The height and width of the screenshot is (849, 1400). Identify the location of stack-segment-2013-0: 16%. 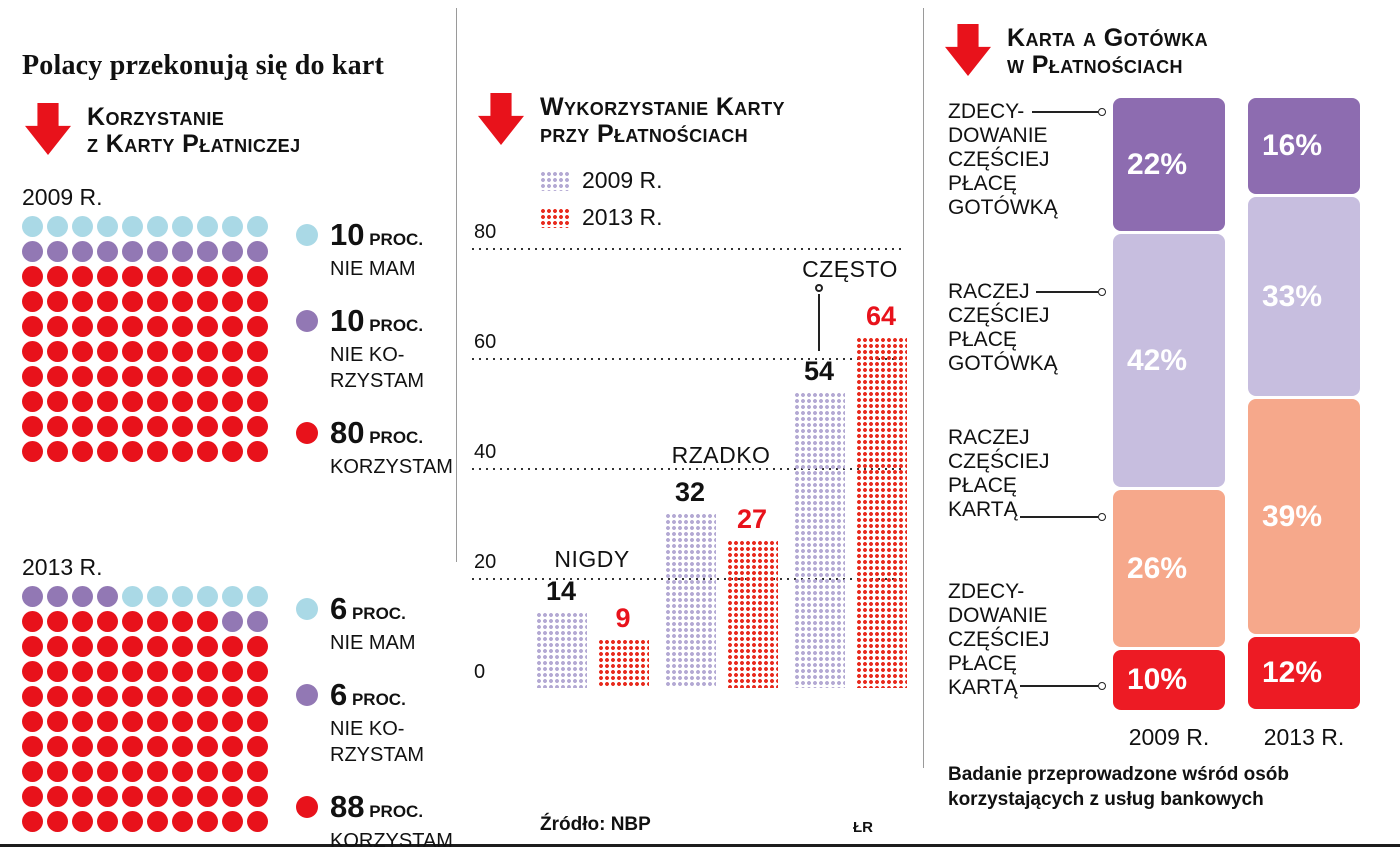
(1304, 146).